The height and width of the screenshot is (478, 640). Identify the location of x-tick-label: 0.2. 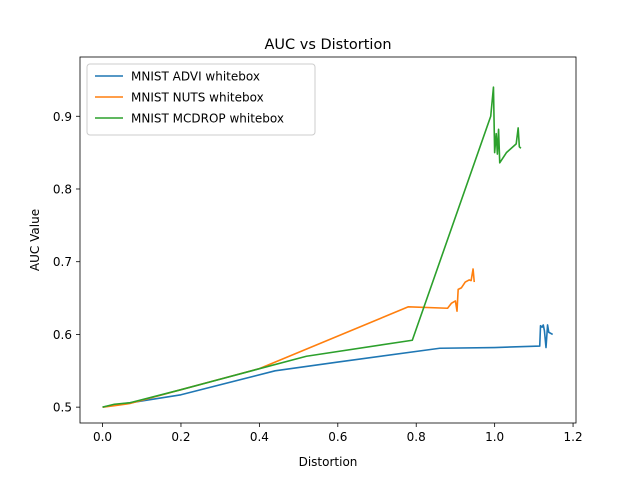
(180, 437).